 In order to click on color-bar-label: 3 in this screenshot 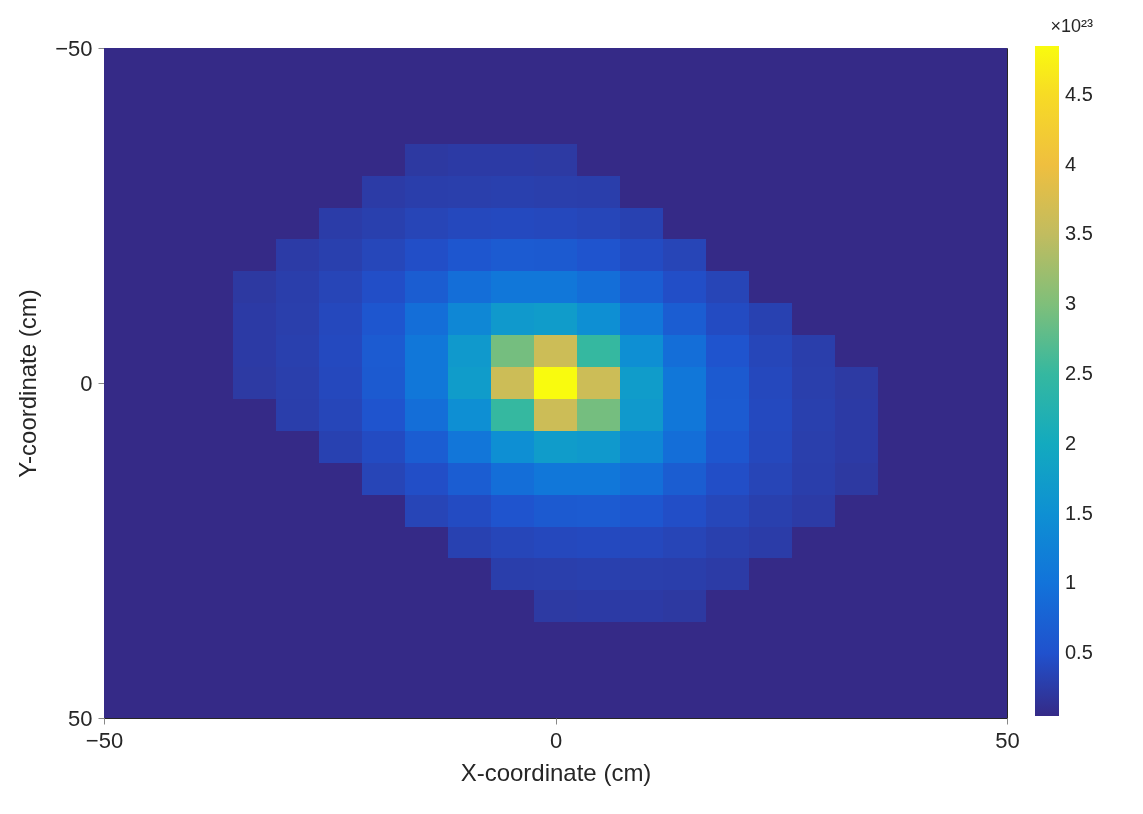, I will do `click(1071, 303)`.